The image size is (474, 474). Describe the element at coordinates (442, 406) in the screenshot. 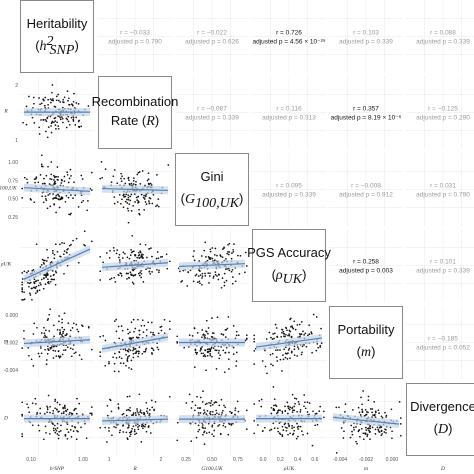

I see `variable-label: Divergence` at that location.